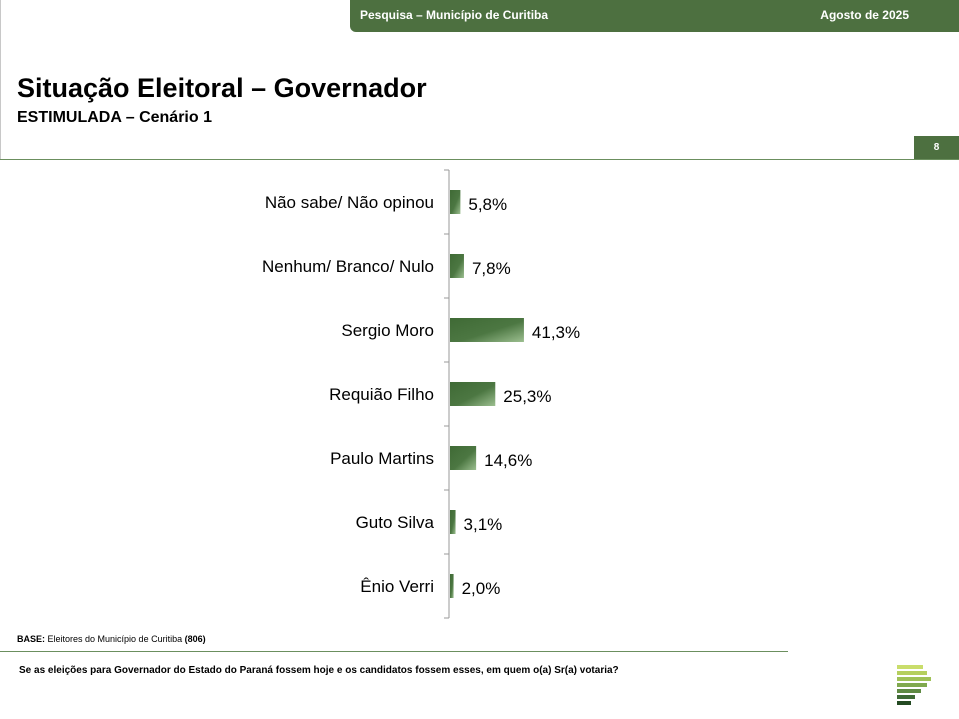 The width and height of the screenshot is (959, 719). I want to click on page-title: Situação Eleitoral – Governador, so click(222, 88).